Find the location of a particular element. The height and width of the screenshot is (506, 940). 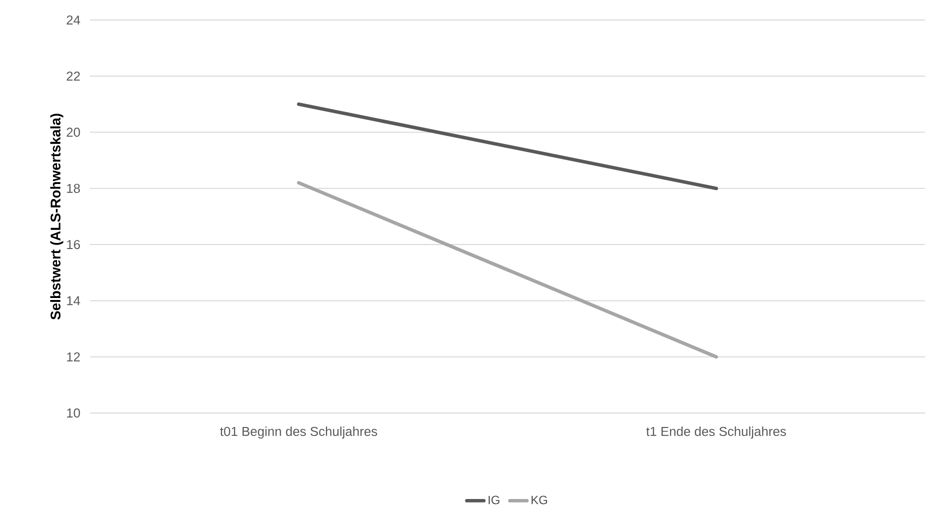

y-axis-title: Selbstwert (ALS-Rohwertskala) is located at coordinates (57, 217).